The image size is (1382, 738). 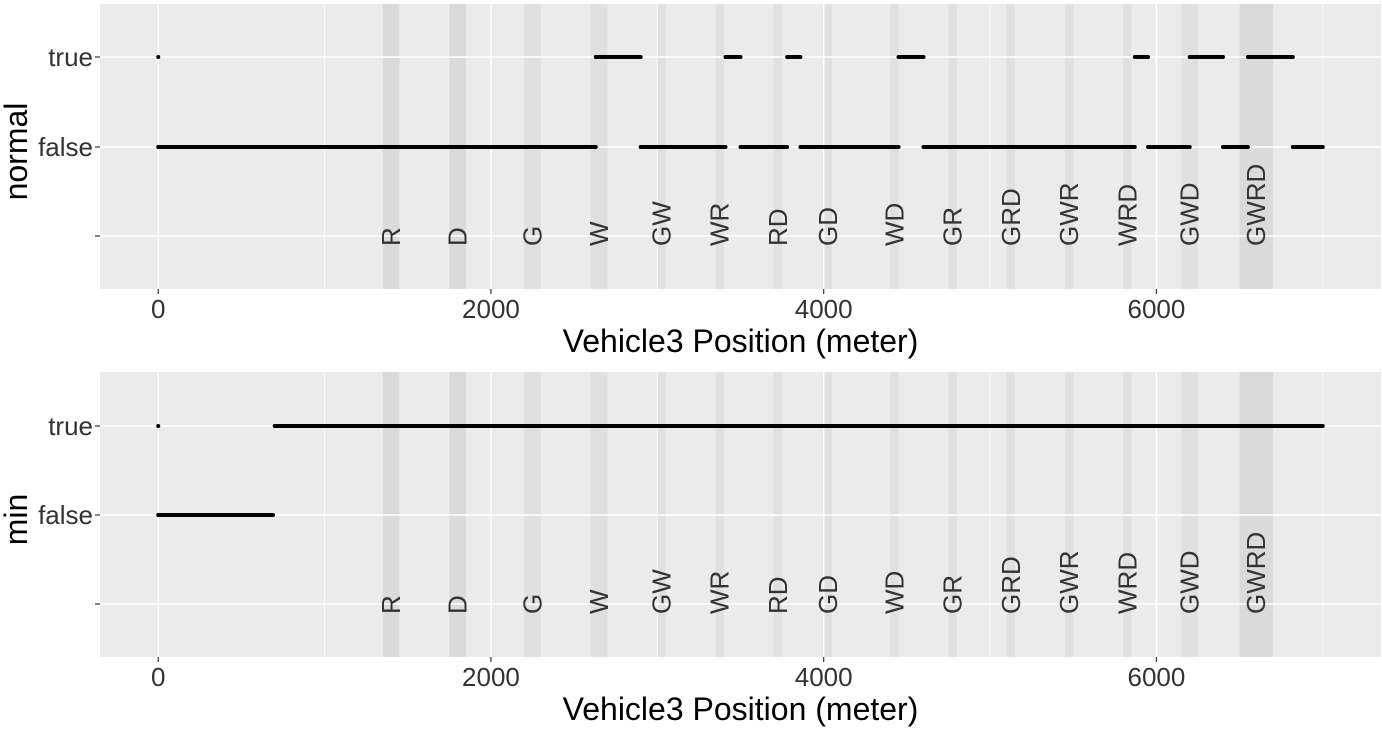 What do you see at coordinates (17, 152) in the screenshot?
I see `y-axis-title: normal` at bounding box center [17, 152].